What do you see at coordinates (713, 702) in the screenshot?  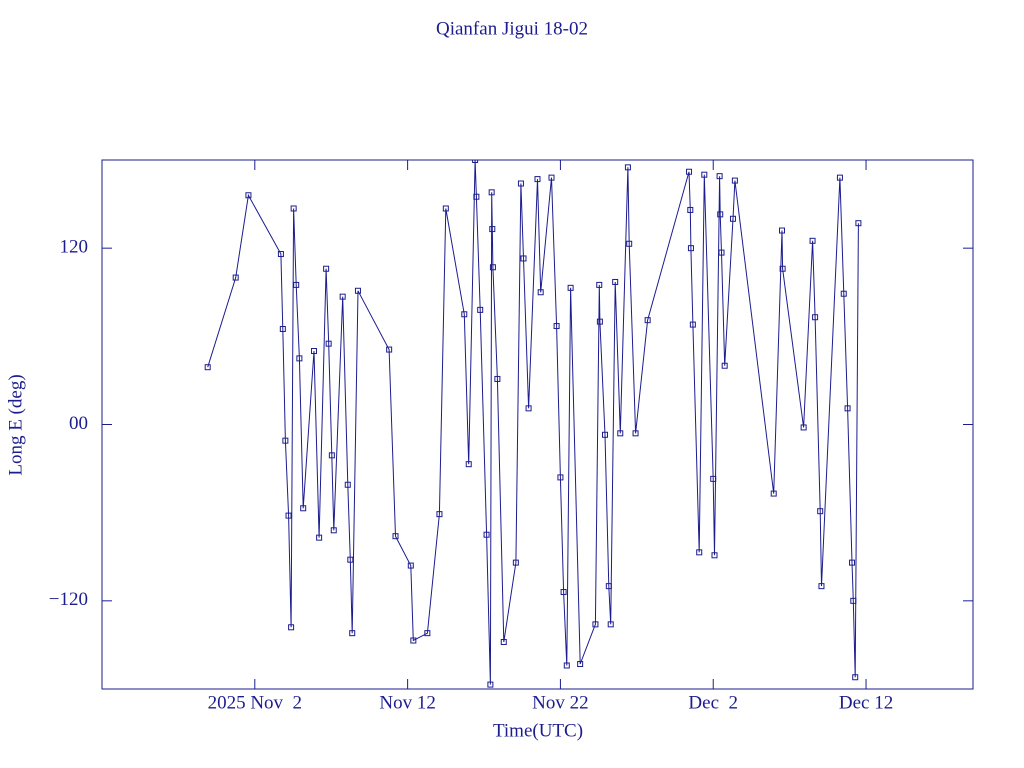 I see `x-tick-label: Dec 2` at bounding box center [713, 702].